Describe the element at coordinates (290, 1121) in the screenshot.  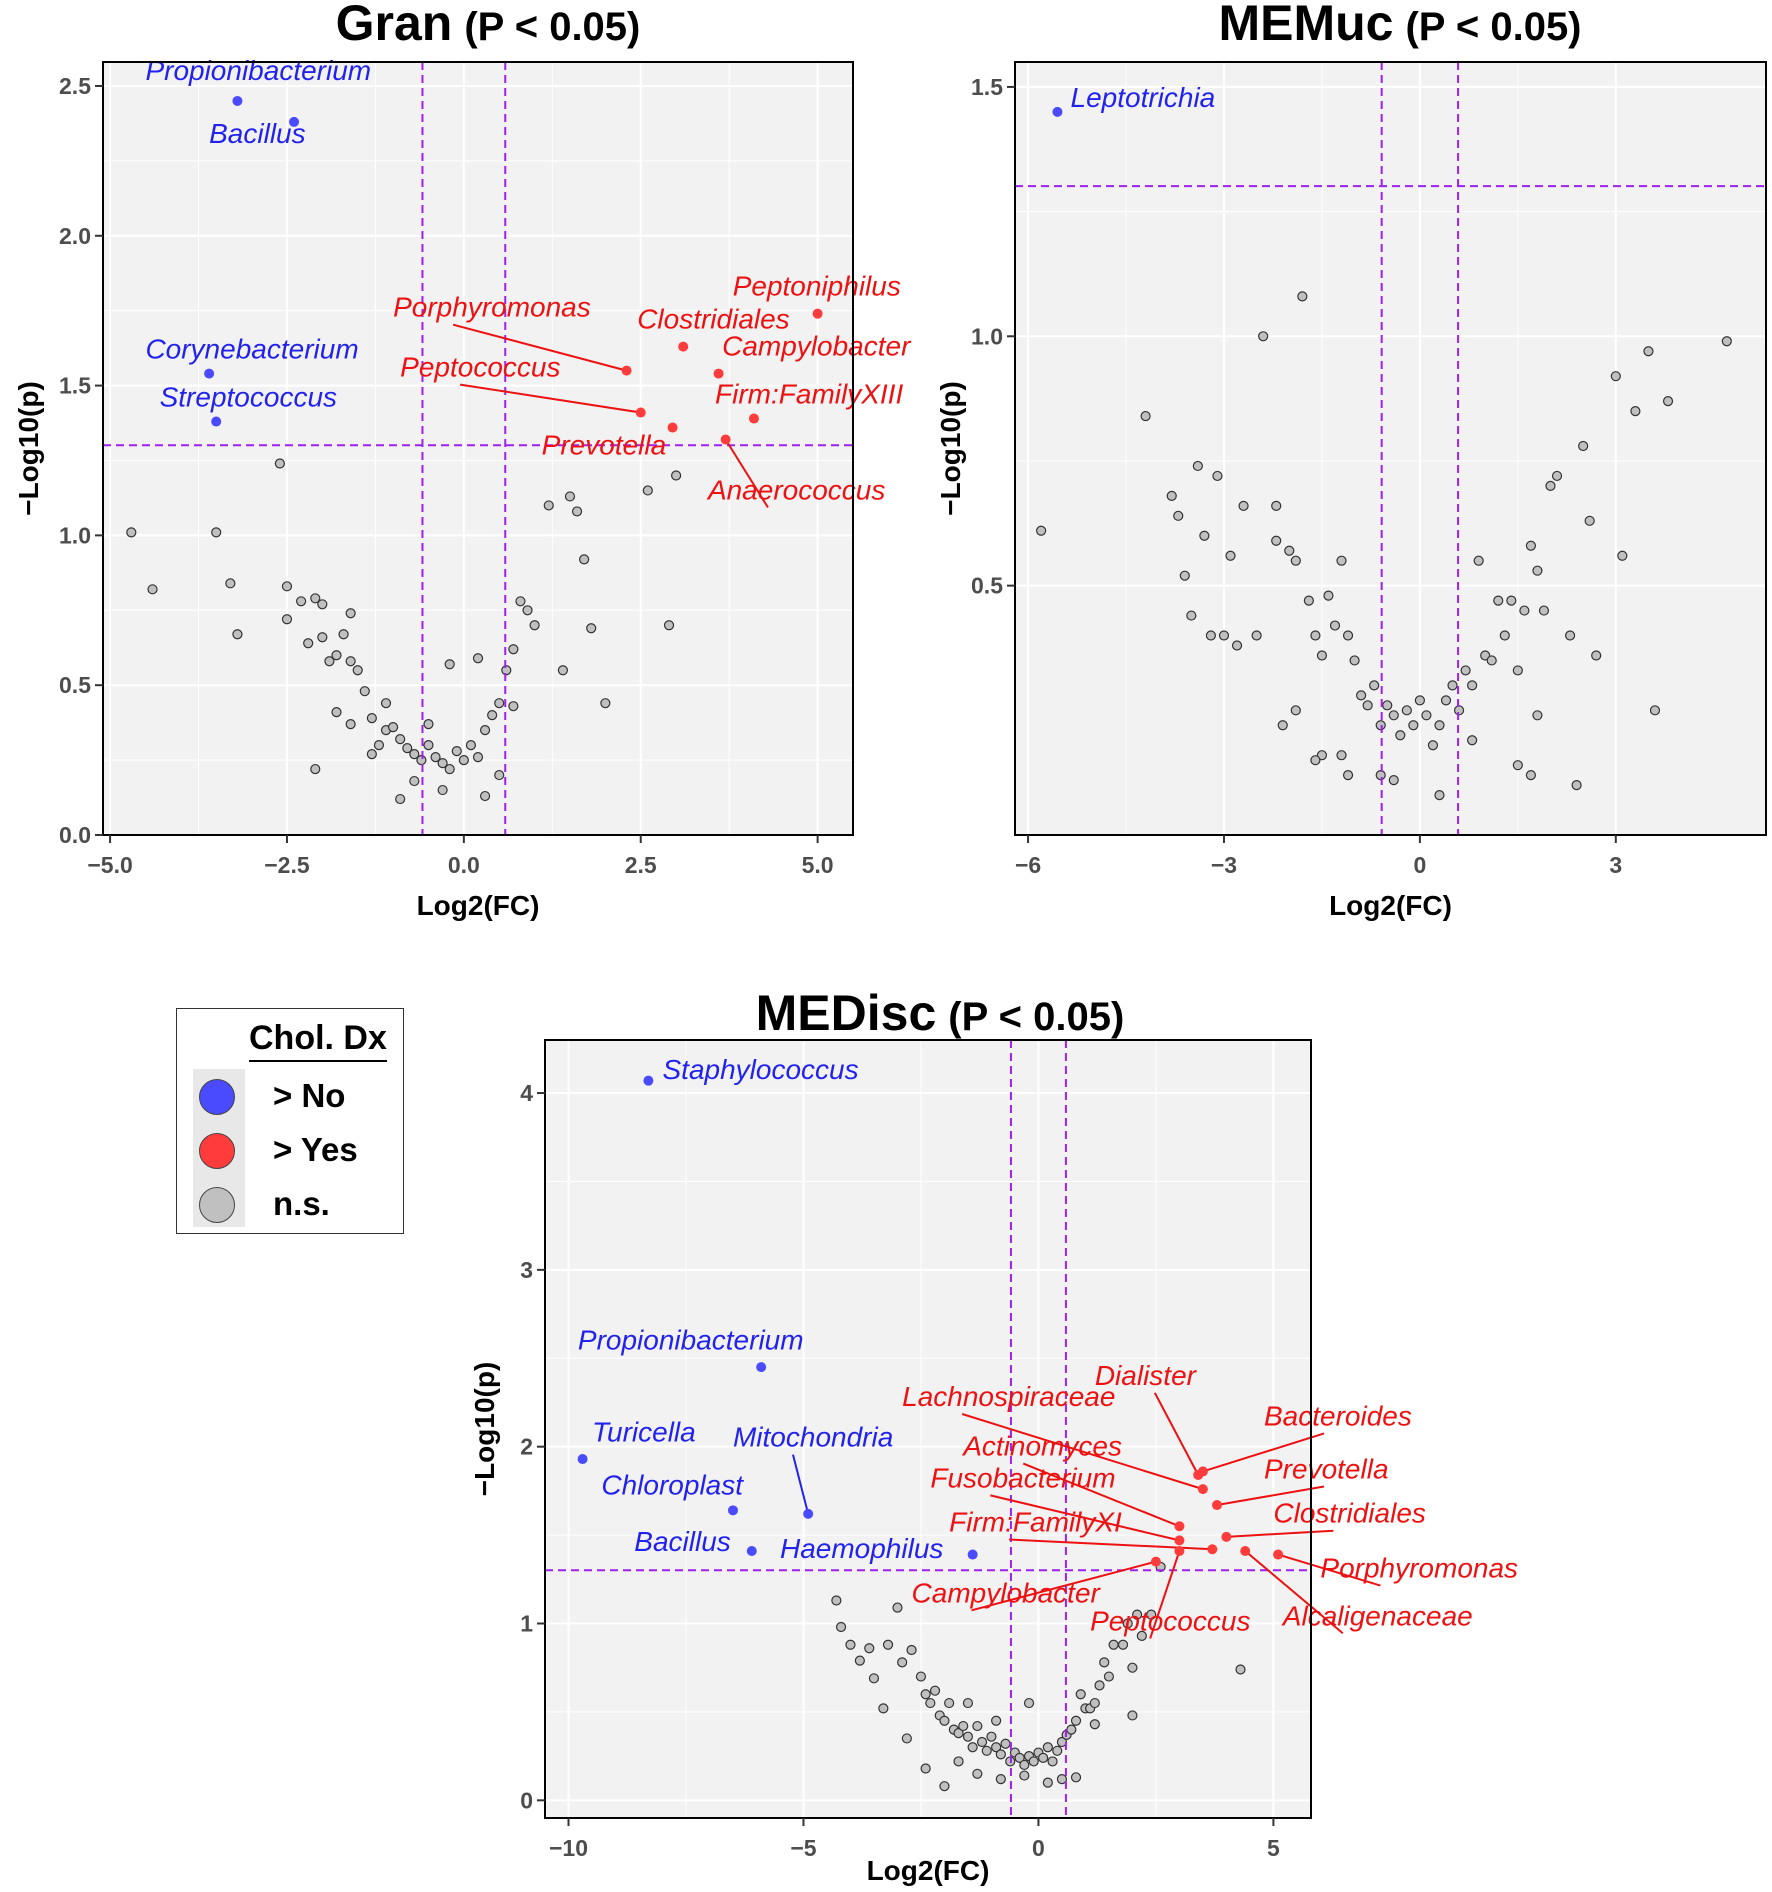
I see `legend: Chol. Dx > No > Yes n.s.` at that location.